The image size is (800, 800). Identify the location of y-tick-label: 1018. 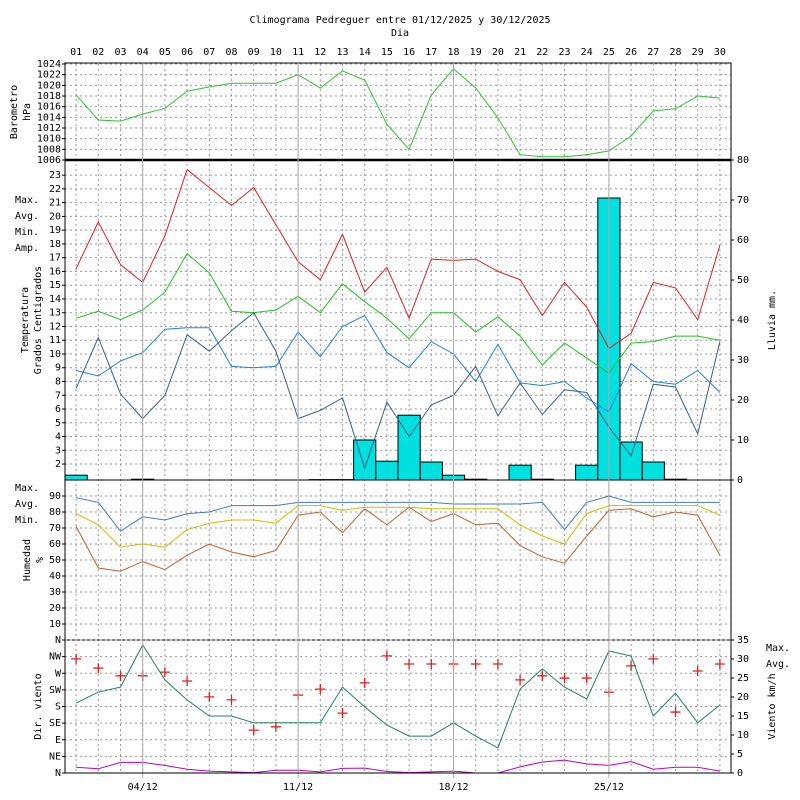
(49, 96).